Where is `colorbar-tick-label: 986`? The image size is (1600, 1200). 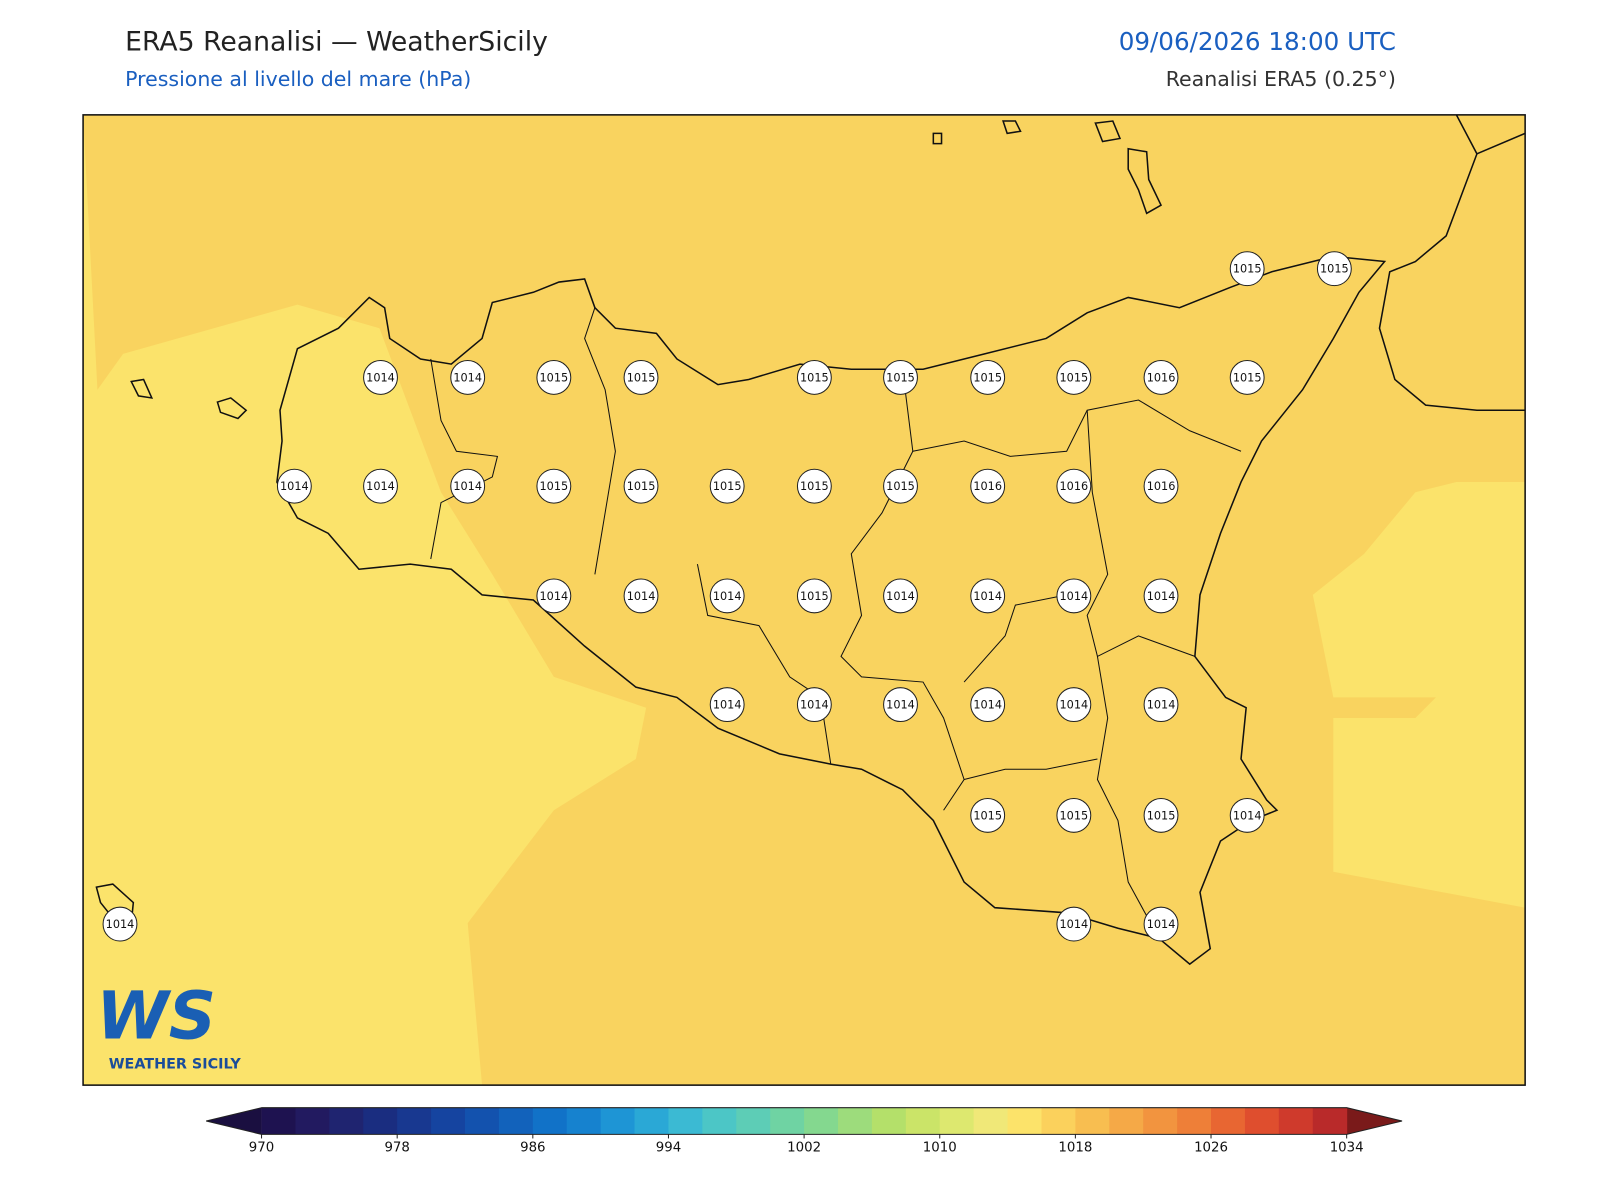
colorbar-tick-label: 986 is located at coordinates (532, 1148).